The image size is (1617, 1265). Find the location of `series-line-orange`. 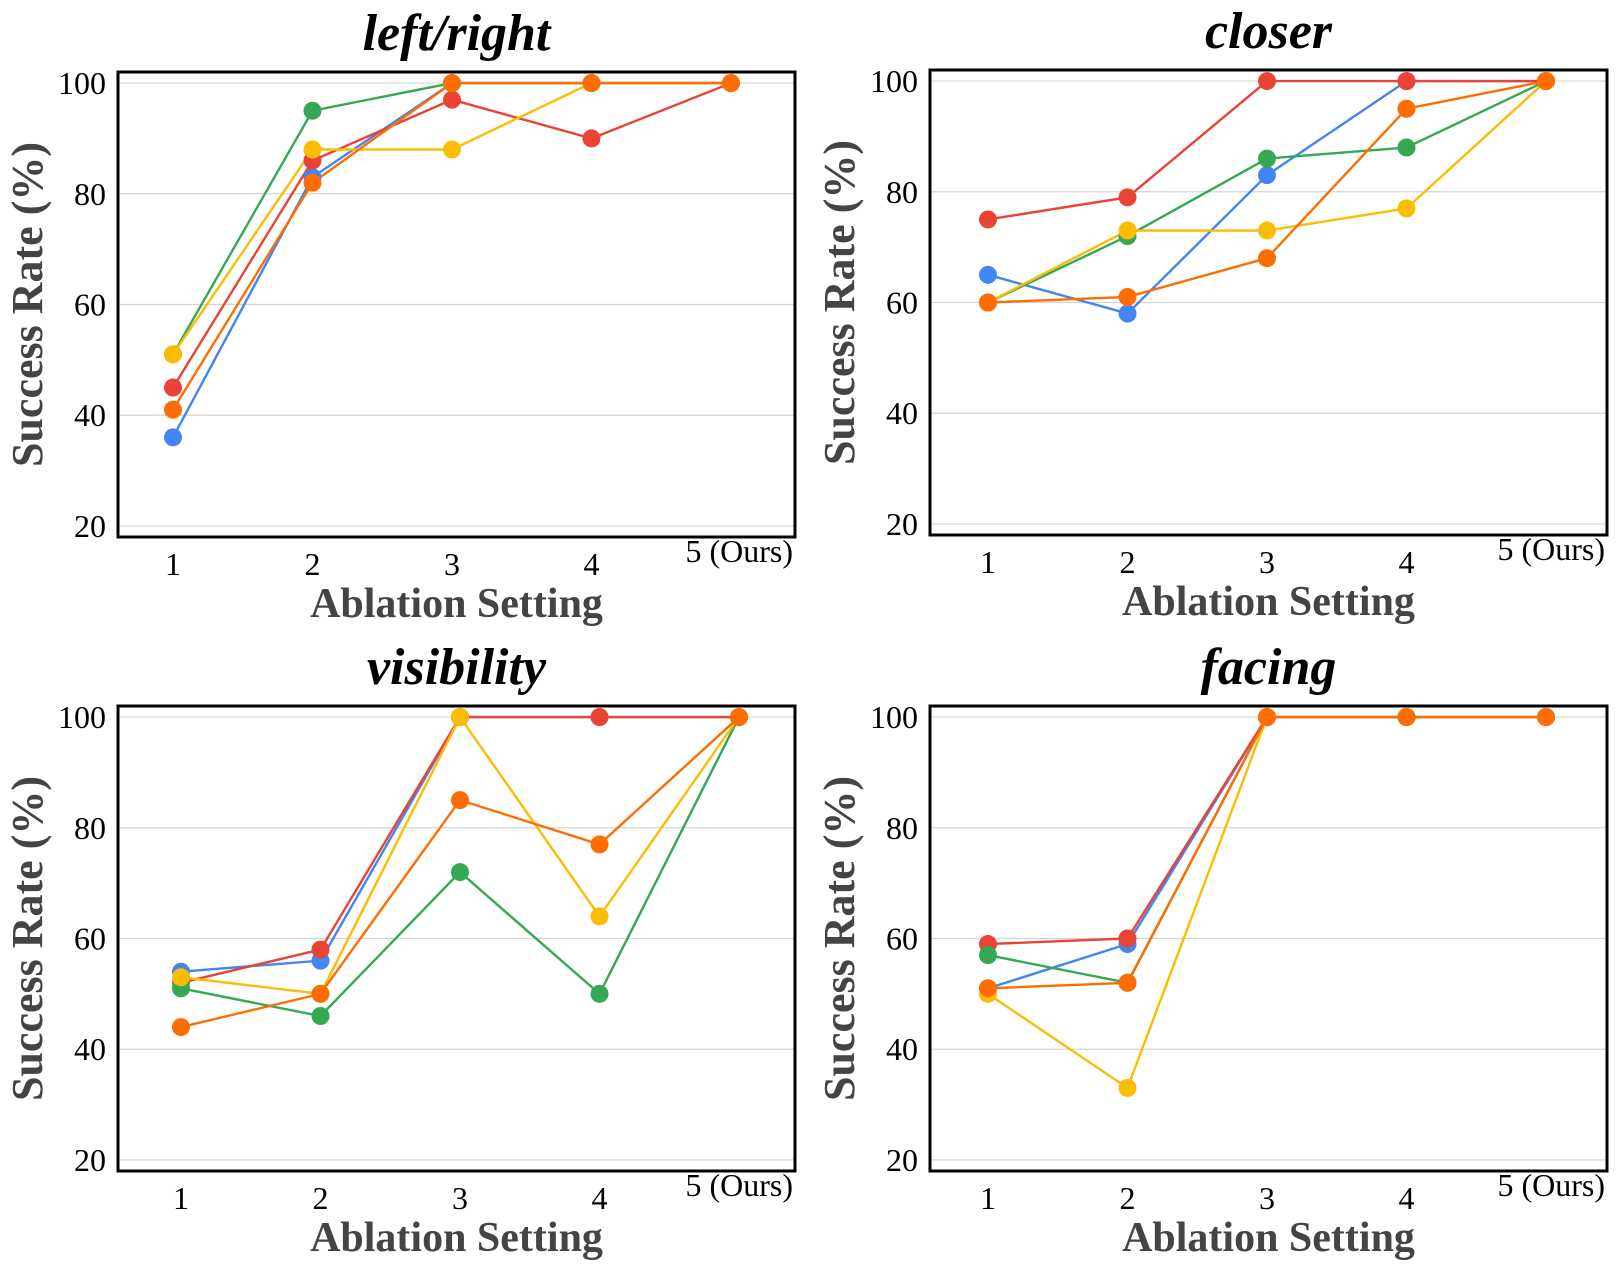

series-line-orange is located at coordinates (1266, 852).